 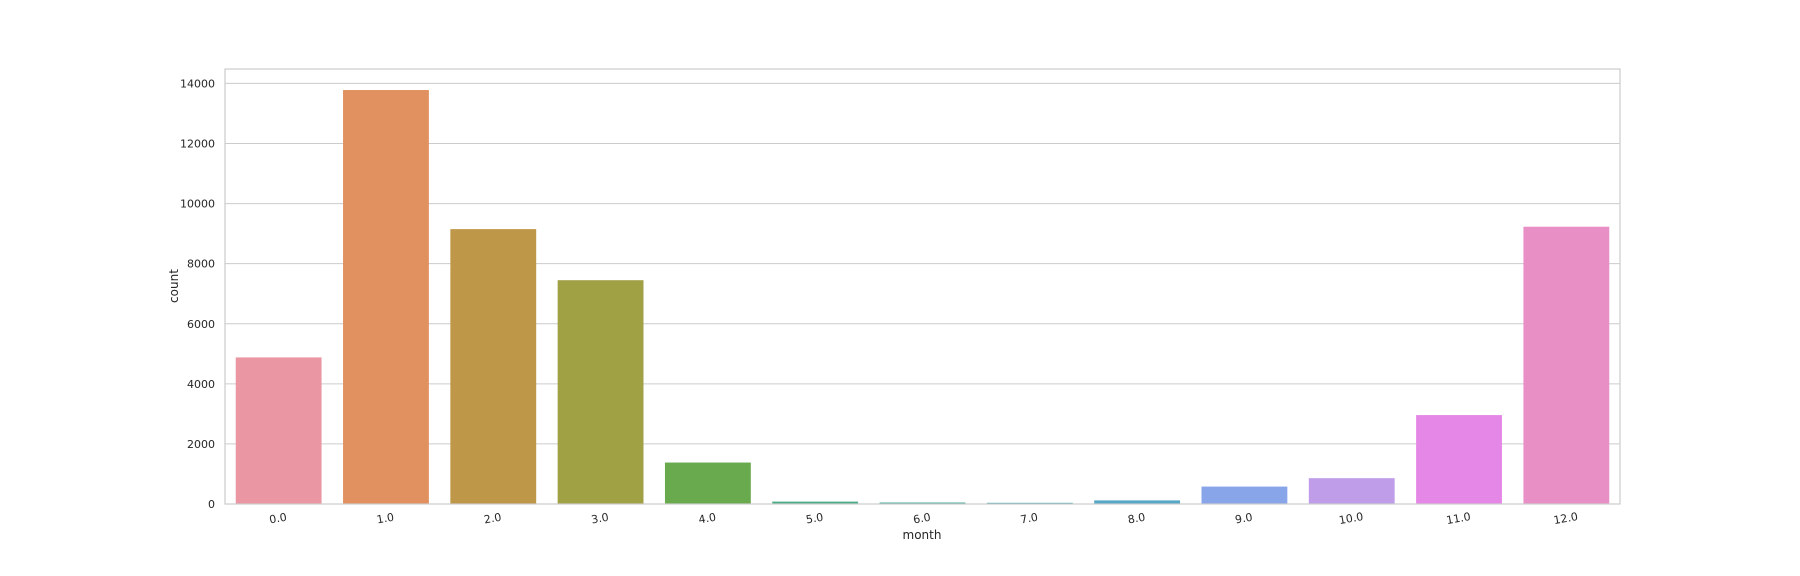 I want to click on bar-month-2.0, so click(x=493, y=366).